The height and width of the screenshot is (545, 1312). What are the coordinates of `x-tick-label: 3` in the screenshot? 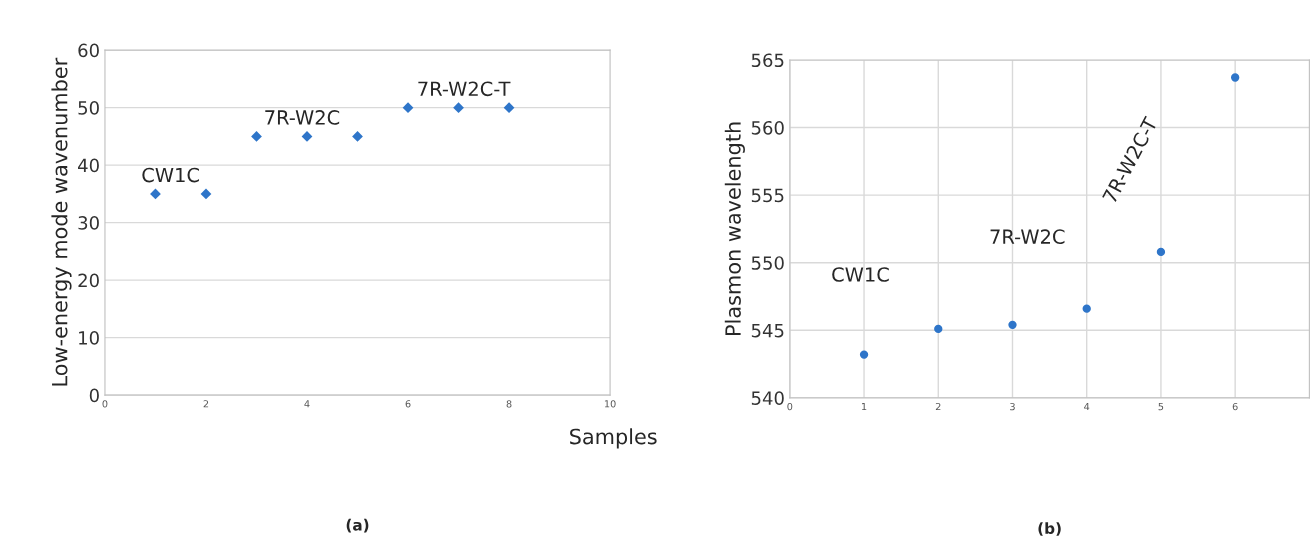 It's located at (1012, 406).